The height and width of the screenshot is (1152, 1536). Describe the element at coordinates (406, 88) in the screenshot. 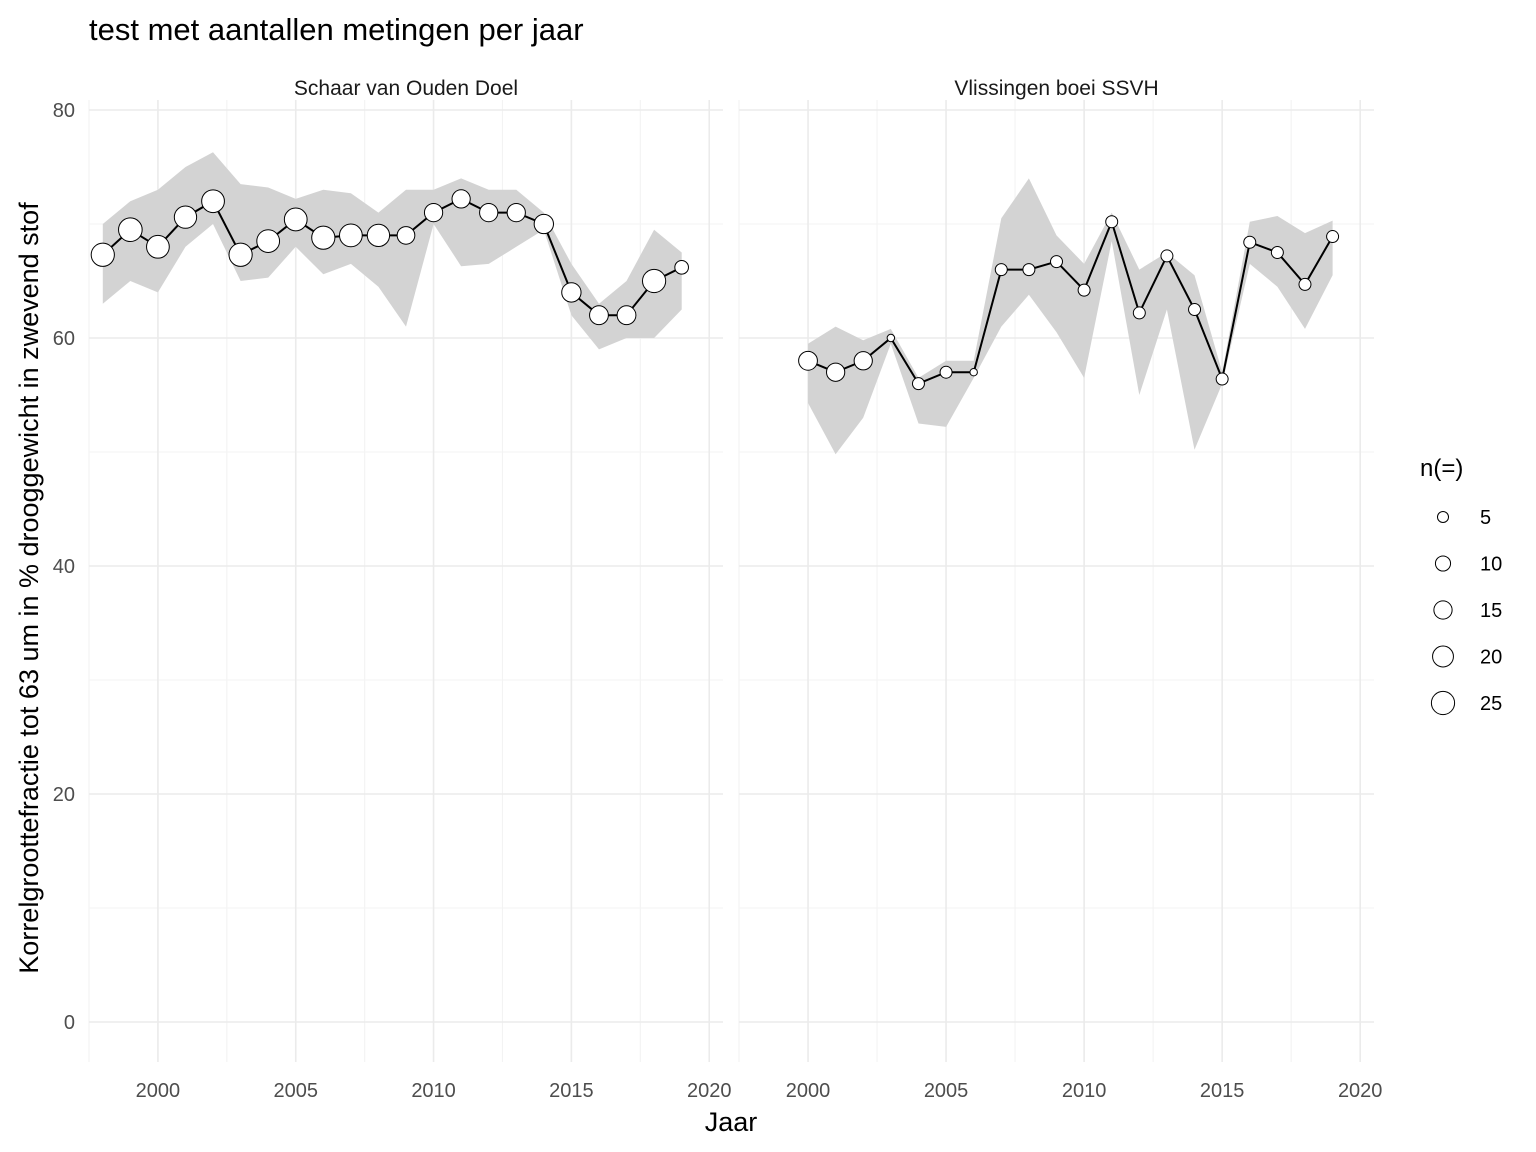

I see `panel-strip-label: Schaar van Ouden Doel` at that location.